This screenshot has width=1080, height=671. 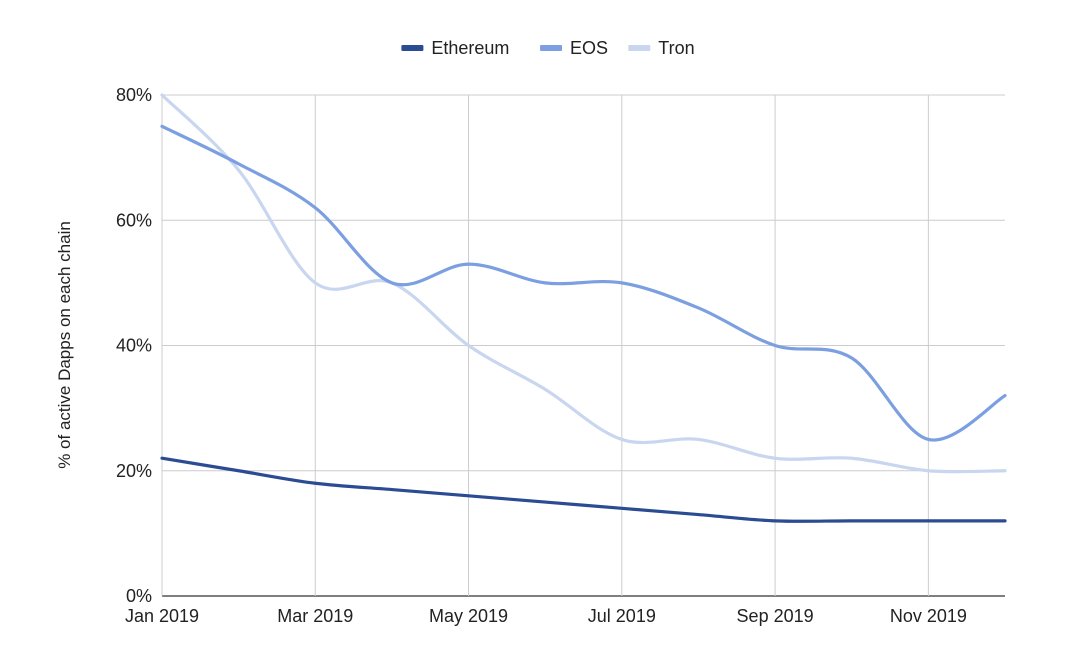 I want to click on y-tick-label: 20%, so click(x=134, y=471).